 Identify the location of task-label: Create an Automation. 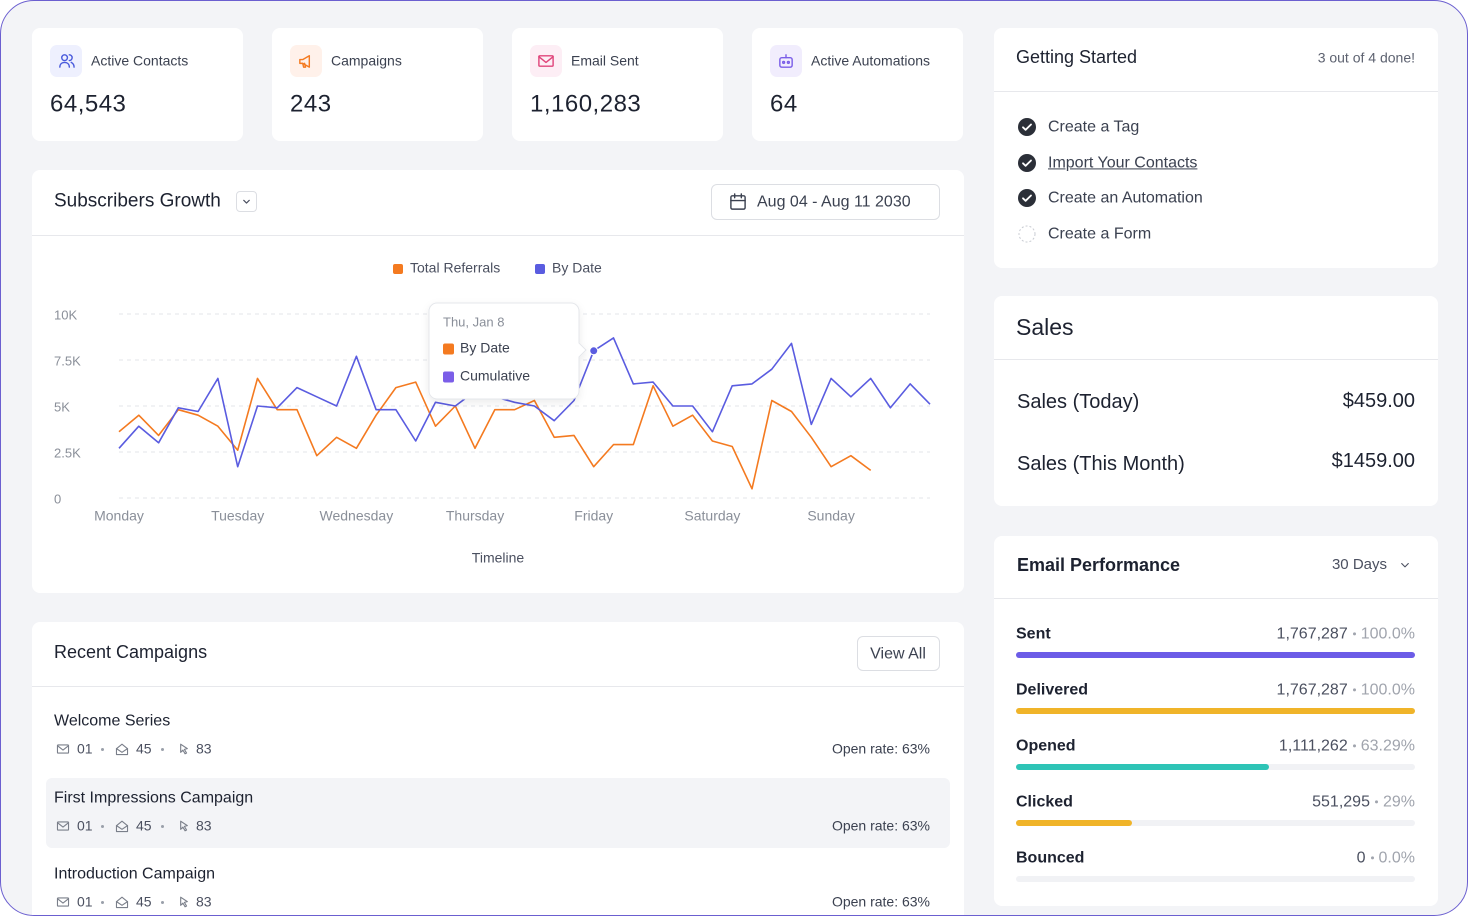
(1125, 198).